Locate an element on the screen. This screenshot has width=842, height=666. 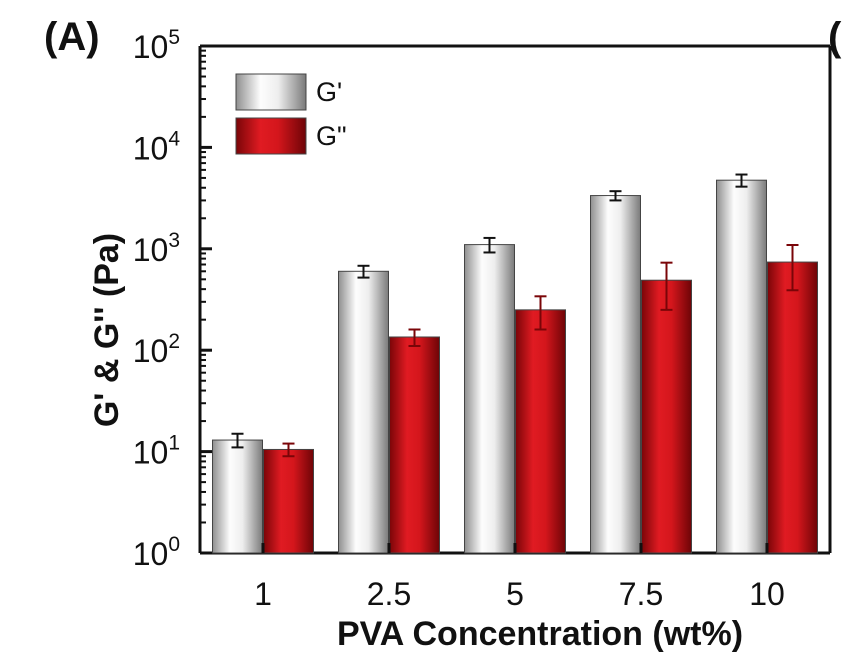
x-tick-label: 1 is located at coordinates (263, 594).